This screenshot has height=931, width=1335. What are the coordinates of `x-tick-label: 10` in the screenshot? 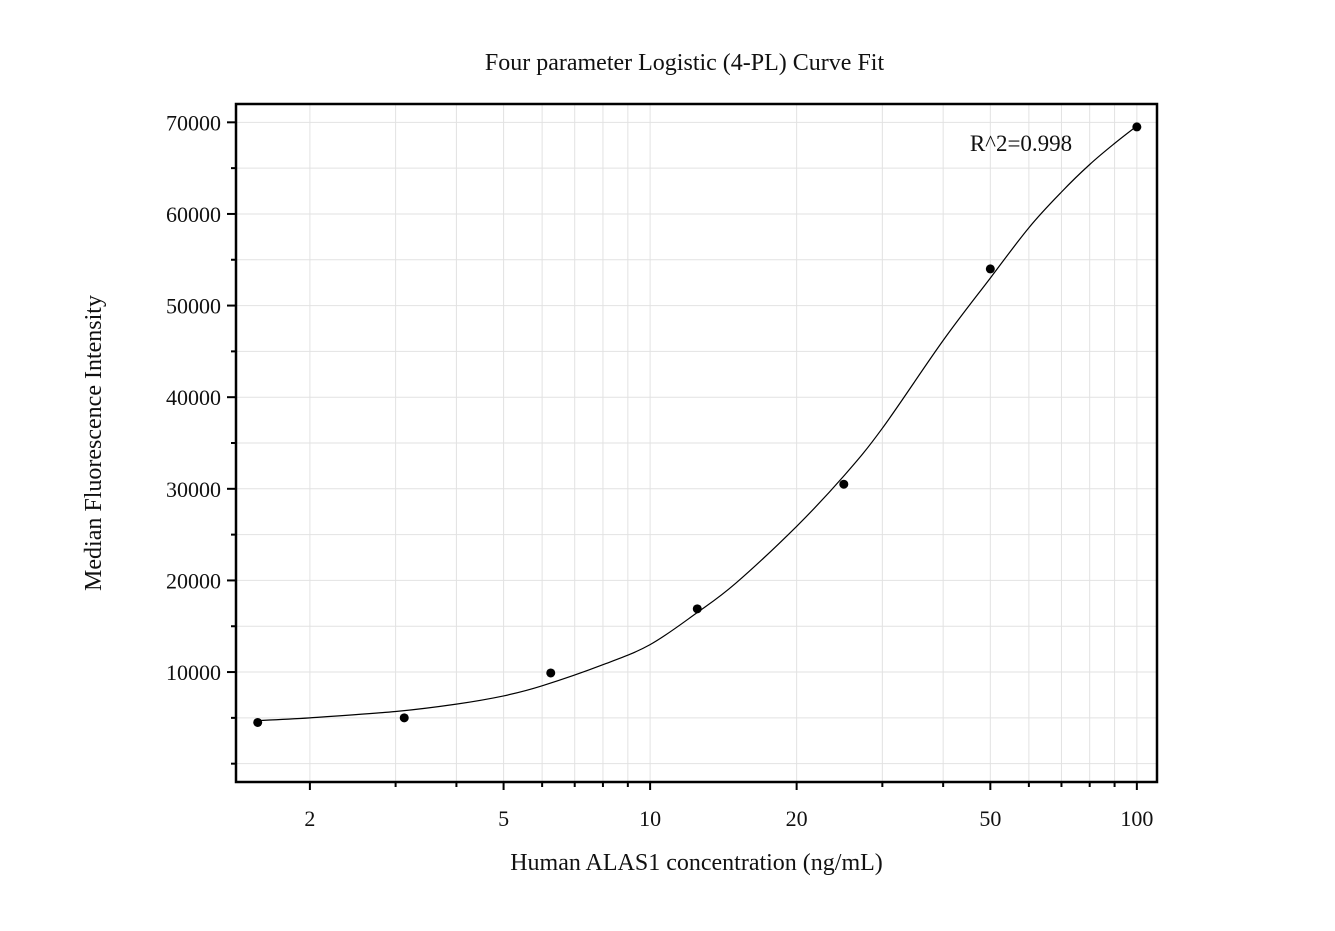 It's located at (650, 818).